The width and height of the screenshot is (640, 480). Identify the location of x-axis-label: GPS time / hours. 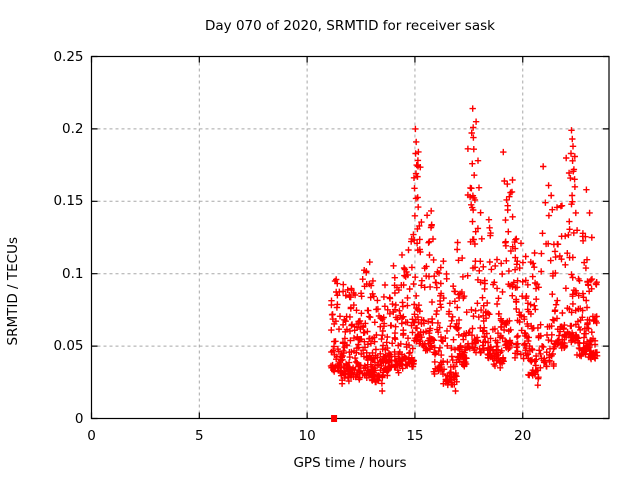
(350, 463).